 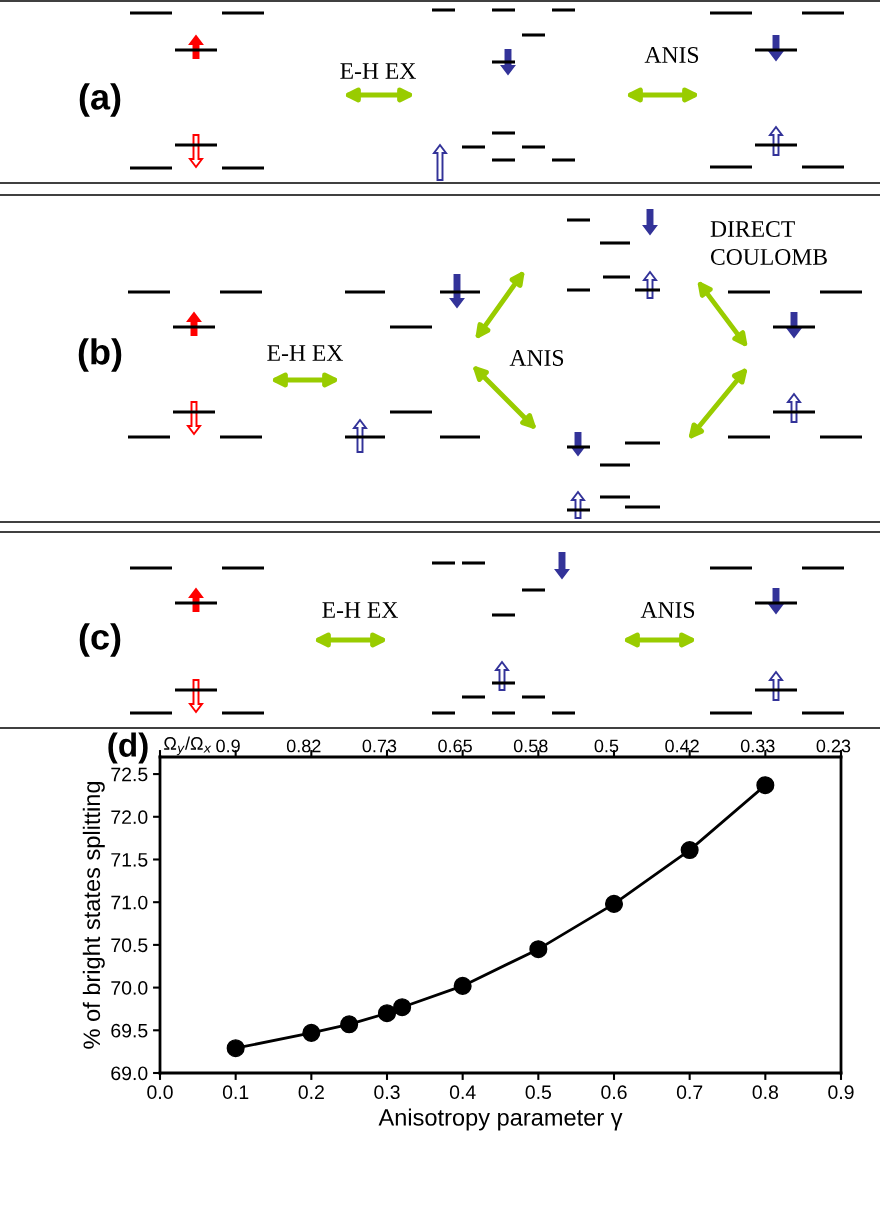 What do you see at coordinates (160, 1092) in the screenshot?
I see `x-tick-label: 0.0` at bounding box center [160, 1092].